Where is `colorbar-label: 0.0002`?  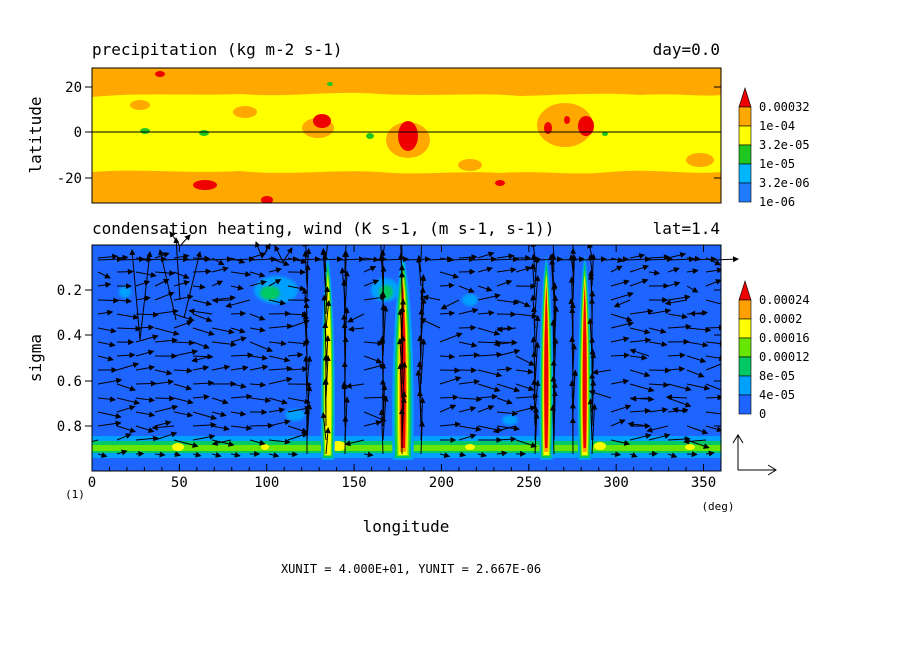
colorbar-label: 0.0002 is located at coordinates (780, 319).